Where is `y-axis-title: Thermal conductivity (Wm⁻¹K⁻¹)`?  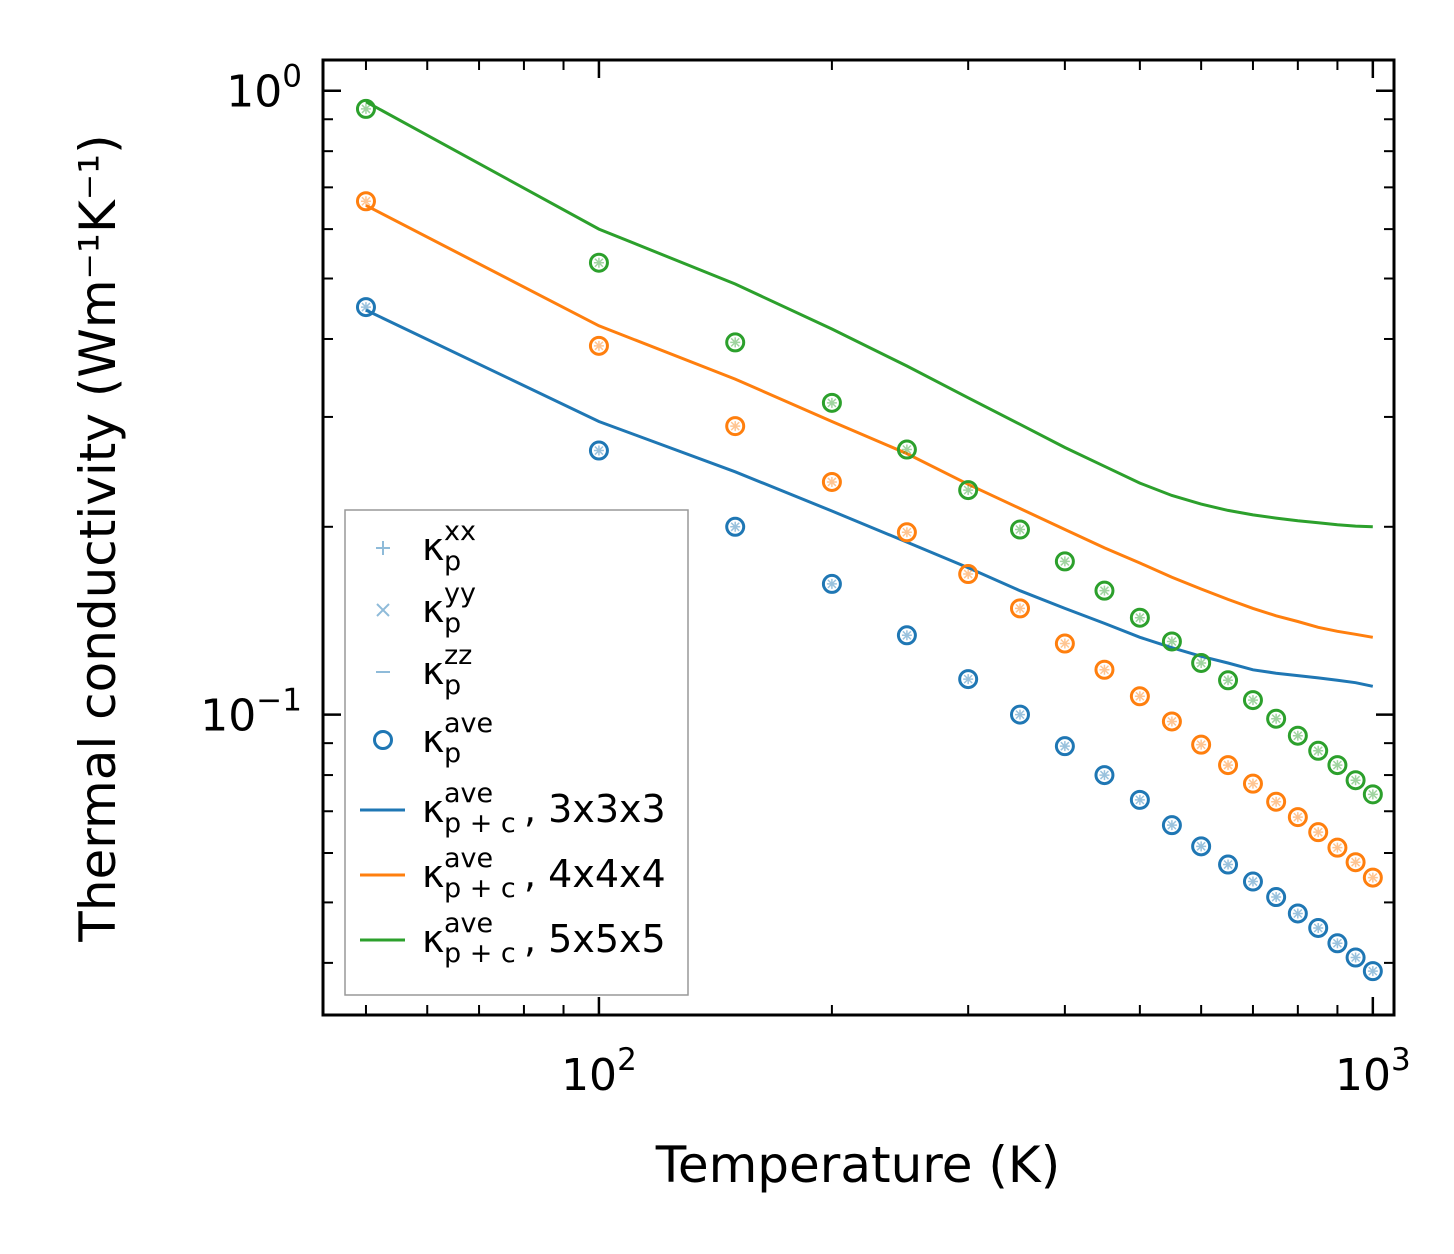 y-axis-title: Thermal conductivity (Wm⁻¹K⁻¹) is located at coordinates (98, 538).